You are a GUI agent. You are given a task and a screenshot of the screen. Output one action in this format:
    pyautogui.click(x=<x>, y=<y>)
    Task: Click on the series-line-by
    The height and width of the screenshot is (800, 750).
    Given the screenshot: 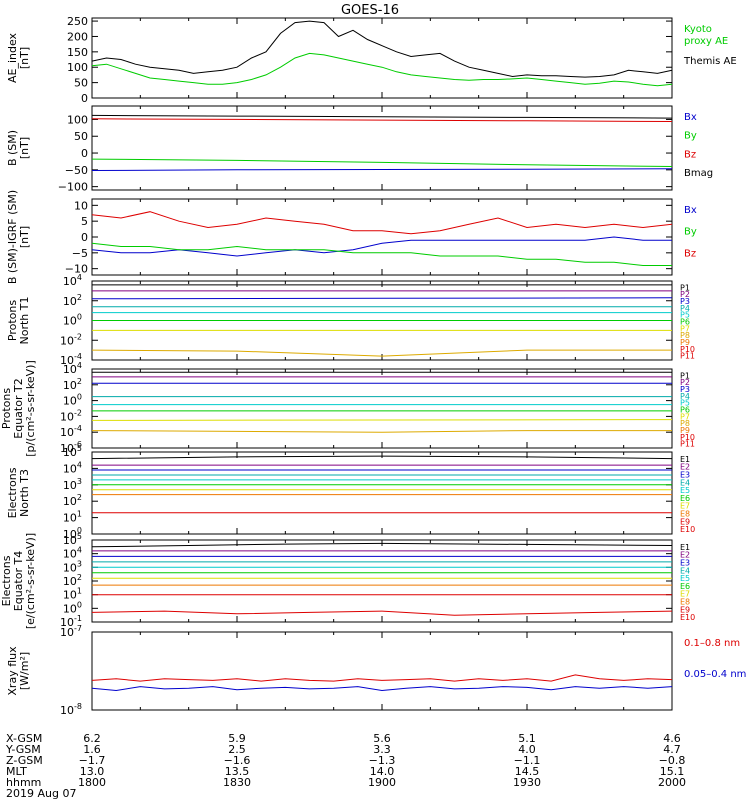 What is the action you would take?
    pyautogui.click(x=381, y=254)
    